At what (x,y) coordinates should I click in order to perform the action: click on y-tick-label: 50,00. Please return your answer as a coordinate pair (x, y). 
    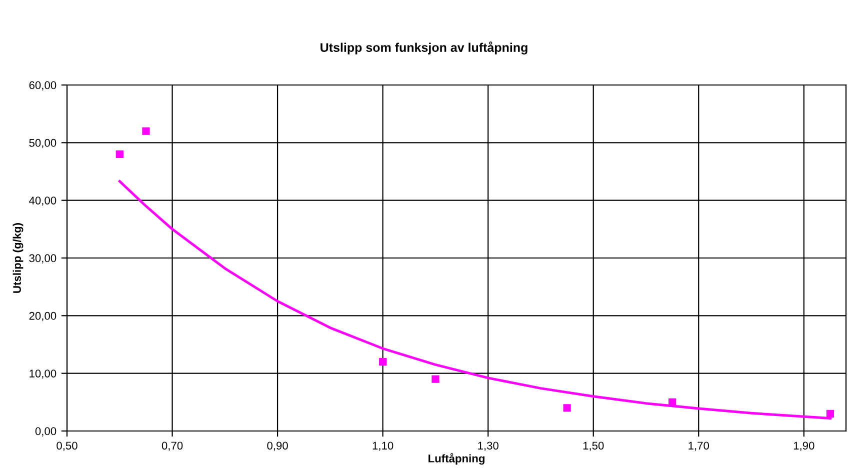
    Looking at the image, I should click on (42, 143).